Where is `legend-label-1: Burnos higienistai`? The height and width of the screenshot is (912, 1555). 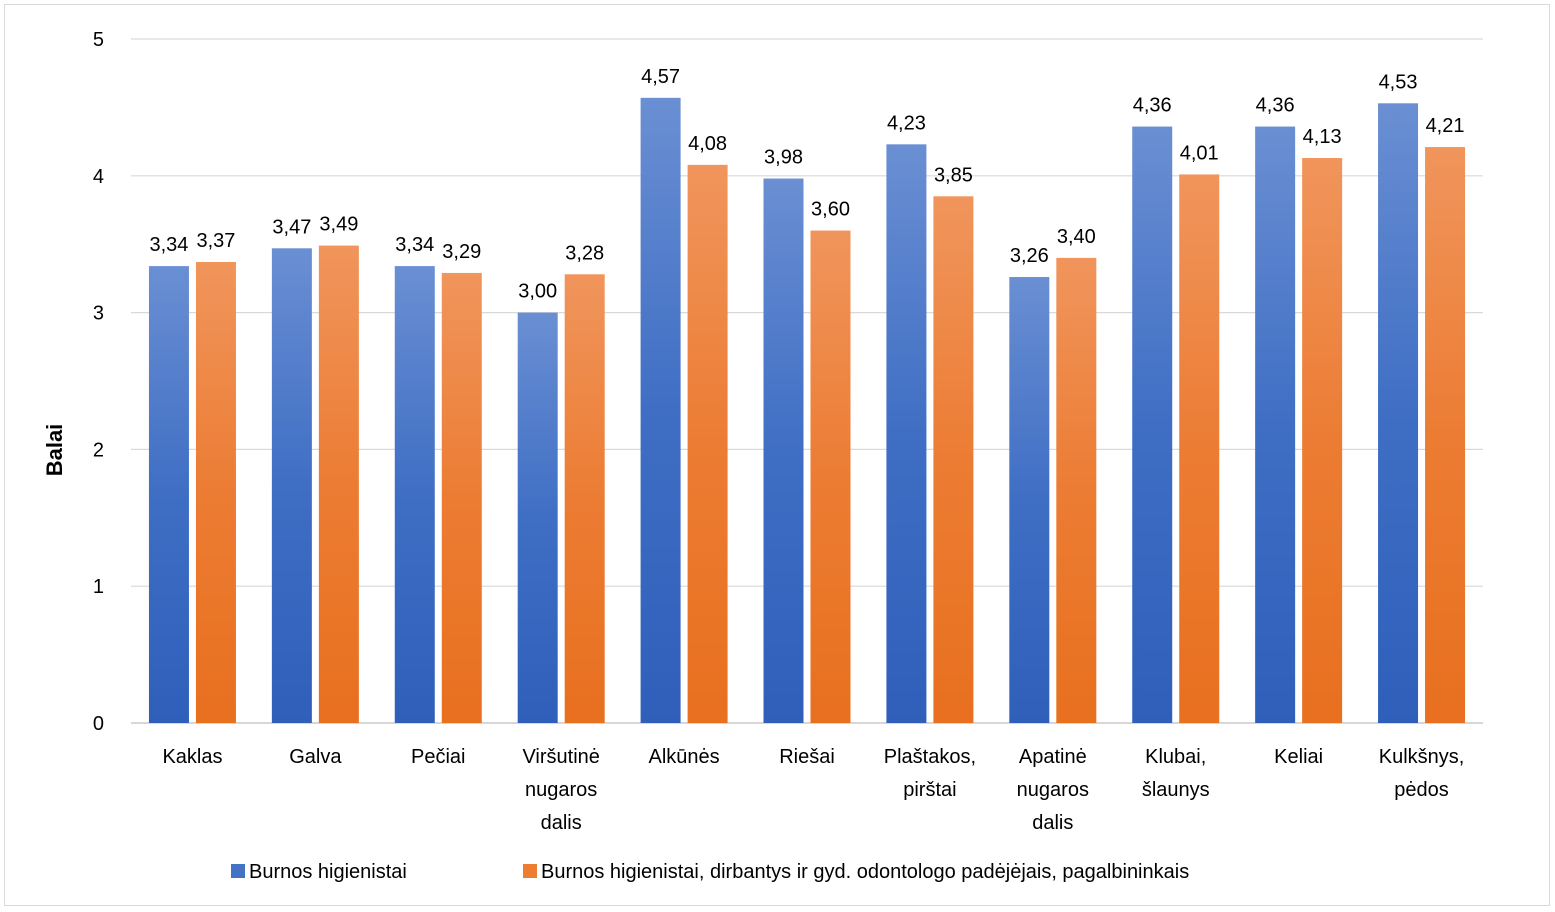 legend-label-1: Burnos higienistai is located at coordinates (328, 872).